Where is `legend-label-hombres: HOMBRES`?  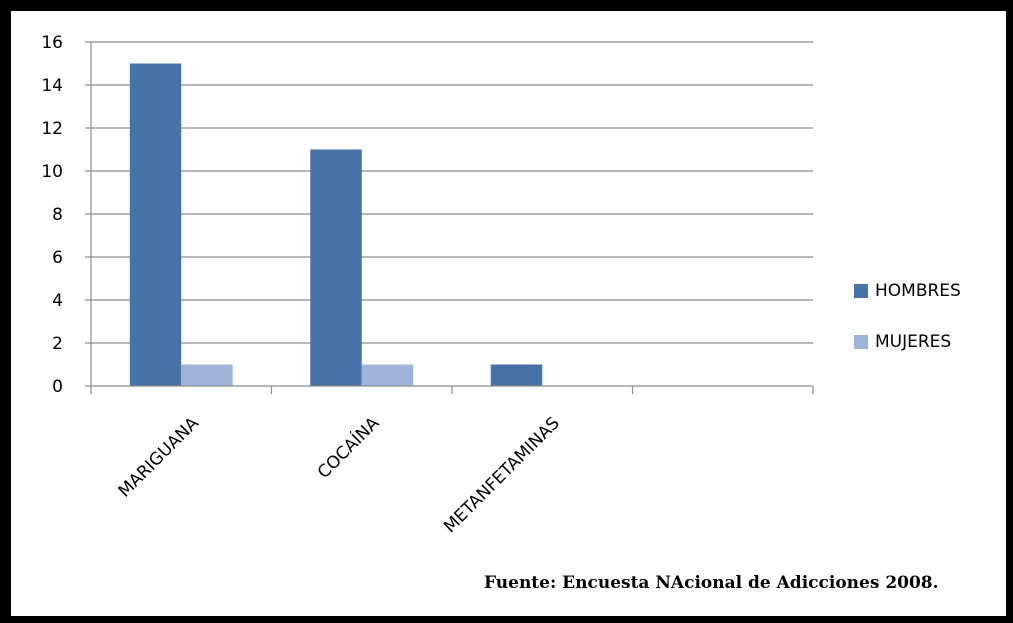 legend-label-hombres: HOMBRES is located at coordinates (918, 291).